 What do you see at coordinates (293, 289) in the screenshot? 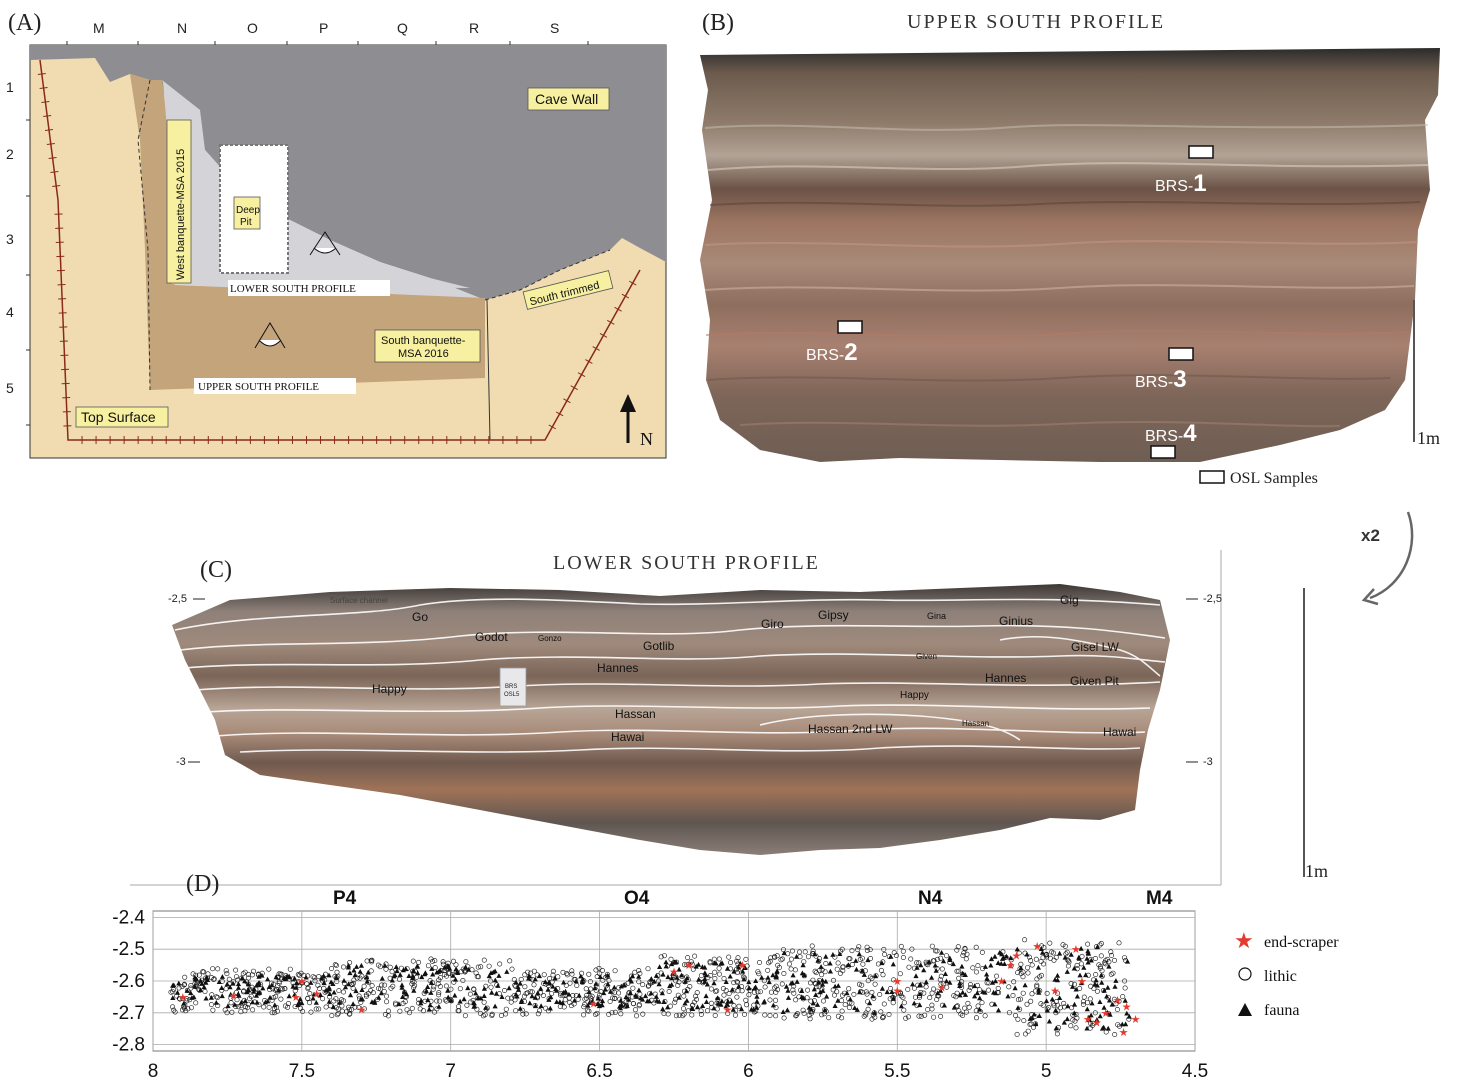
I see `lower-south-profile-label: LOWER SOUTH PROFILE` at bounding box center [293, 289].